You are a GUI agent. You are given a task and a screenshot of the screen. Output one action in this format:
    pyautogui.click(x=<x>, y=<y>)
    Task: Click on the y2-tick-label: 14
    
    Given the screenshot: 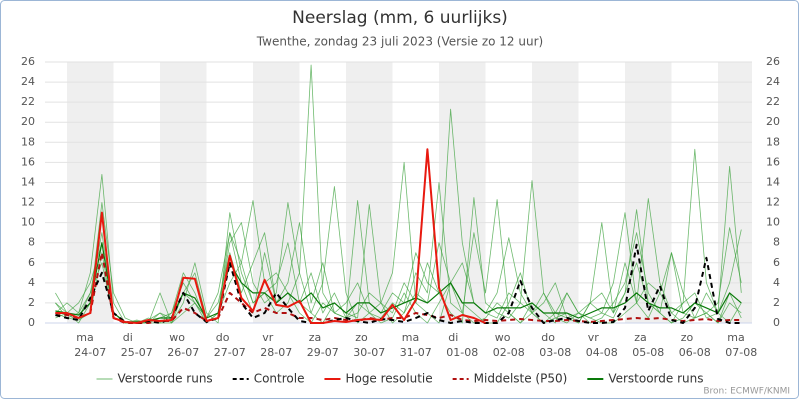 What is the action you would take?
    pyautogui.click(x=773, y=181)
    